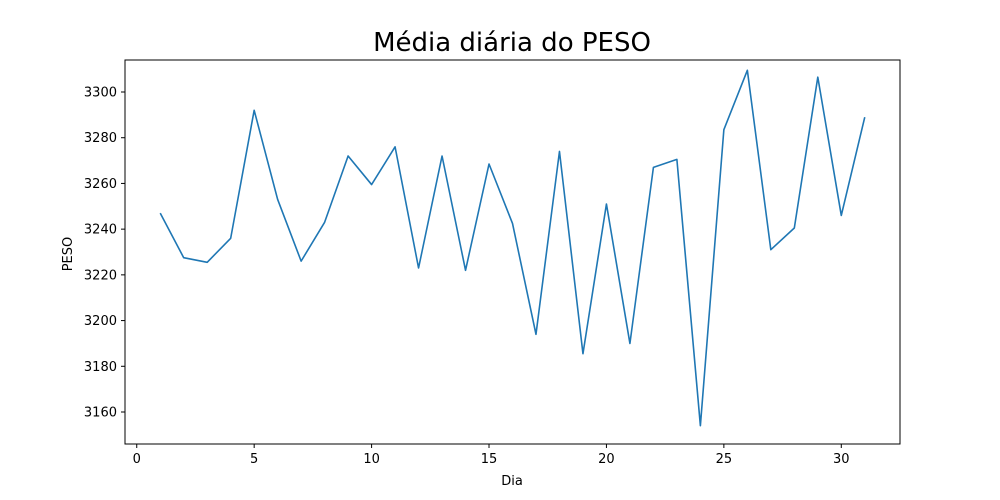 This screenshot has width=1000, height=500. Describe the element at coordinates (100, 230) in the screenshot. I see `y-tick-label: 3240` at that location.